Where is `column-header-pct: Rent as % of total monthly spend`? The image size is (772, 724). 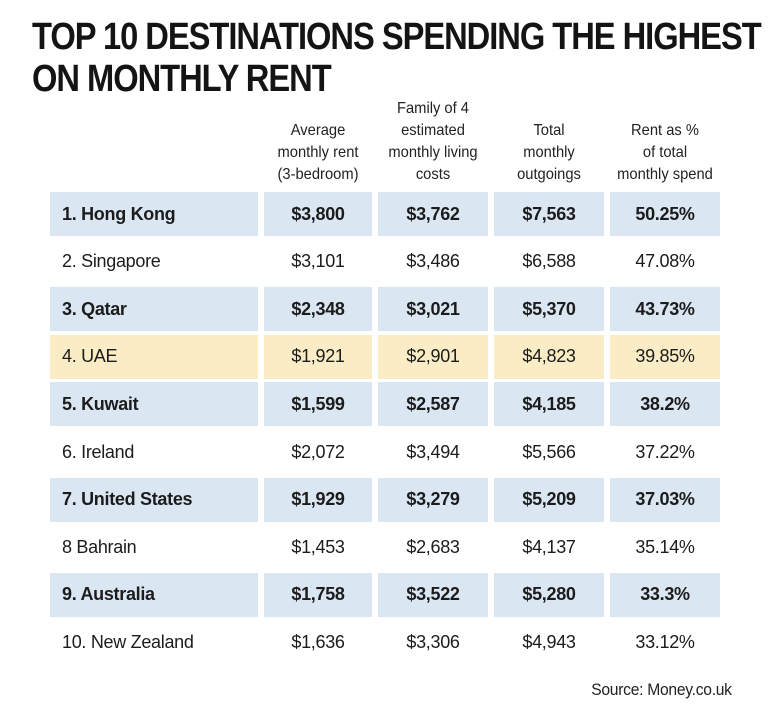
column-header-pct: Rent as % of total monthly spend is located at coordinates (665, 152).